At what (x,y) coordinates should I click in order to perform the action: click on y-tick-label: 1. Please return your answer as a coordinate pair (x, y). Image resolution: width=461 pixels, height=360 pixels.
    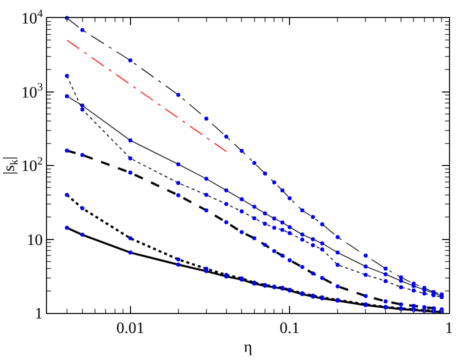
    Looking at the image, I should click on (38, 314).